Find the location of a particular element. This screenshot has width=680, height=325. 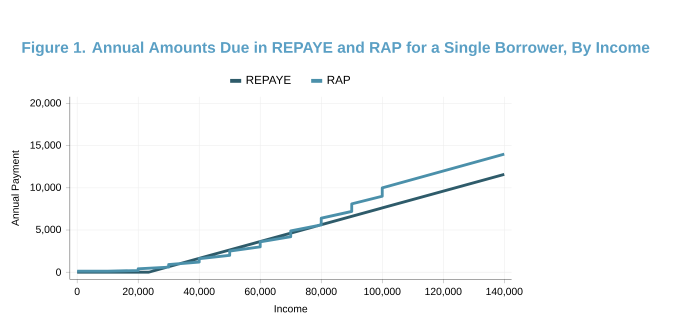

x-tick-label: 80,000 is located at coordinates (321, 292).